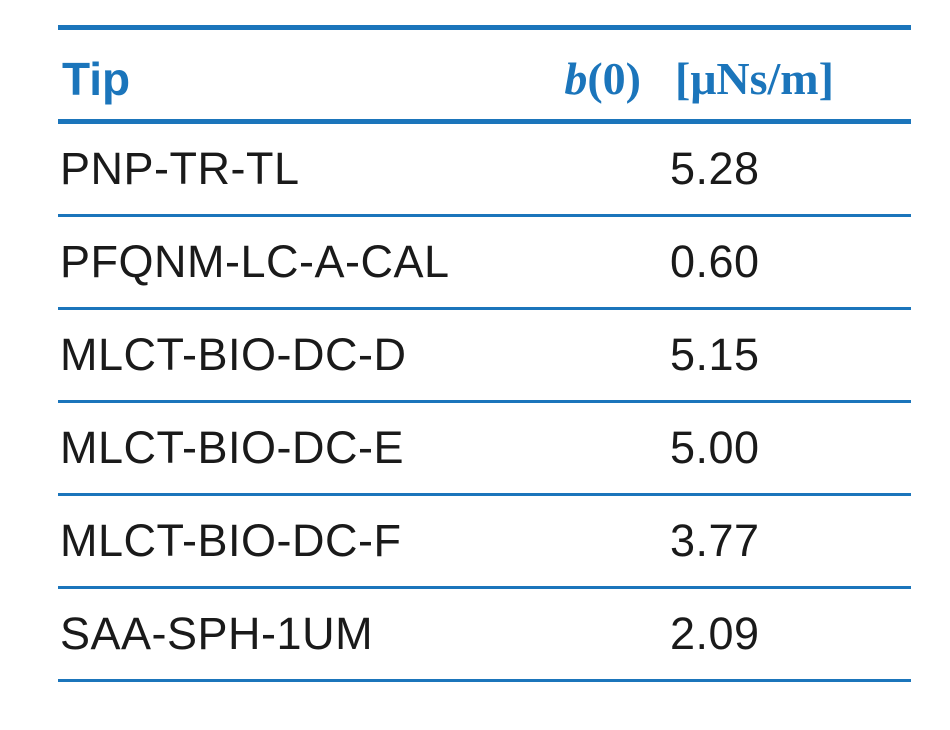 Image resolution: width=950 pixels, height=730 pixels. I want to click on table-row: MLCT-BIO-DC-F 3.77, so click(484, 542).